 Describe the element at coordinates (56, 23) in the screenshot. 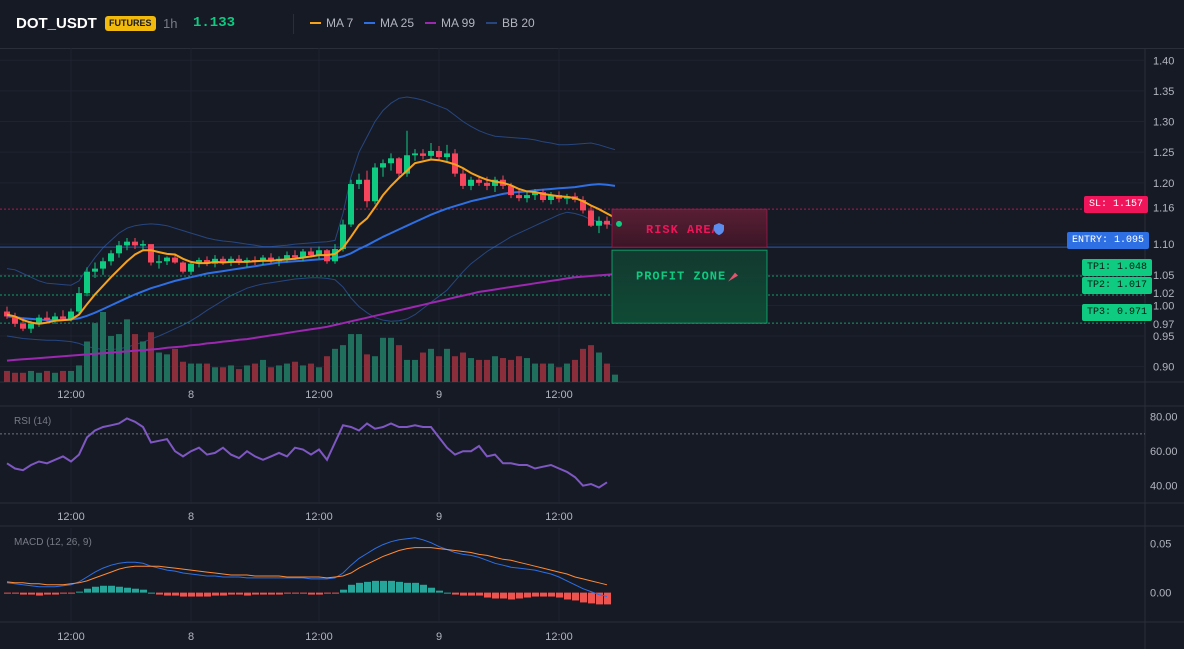

I see `symbol-name: DOT_USDT` at that location.